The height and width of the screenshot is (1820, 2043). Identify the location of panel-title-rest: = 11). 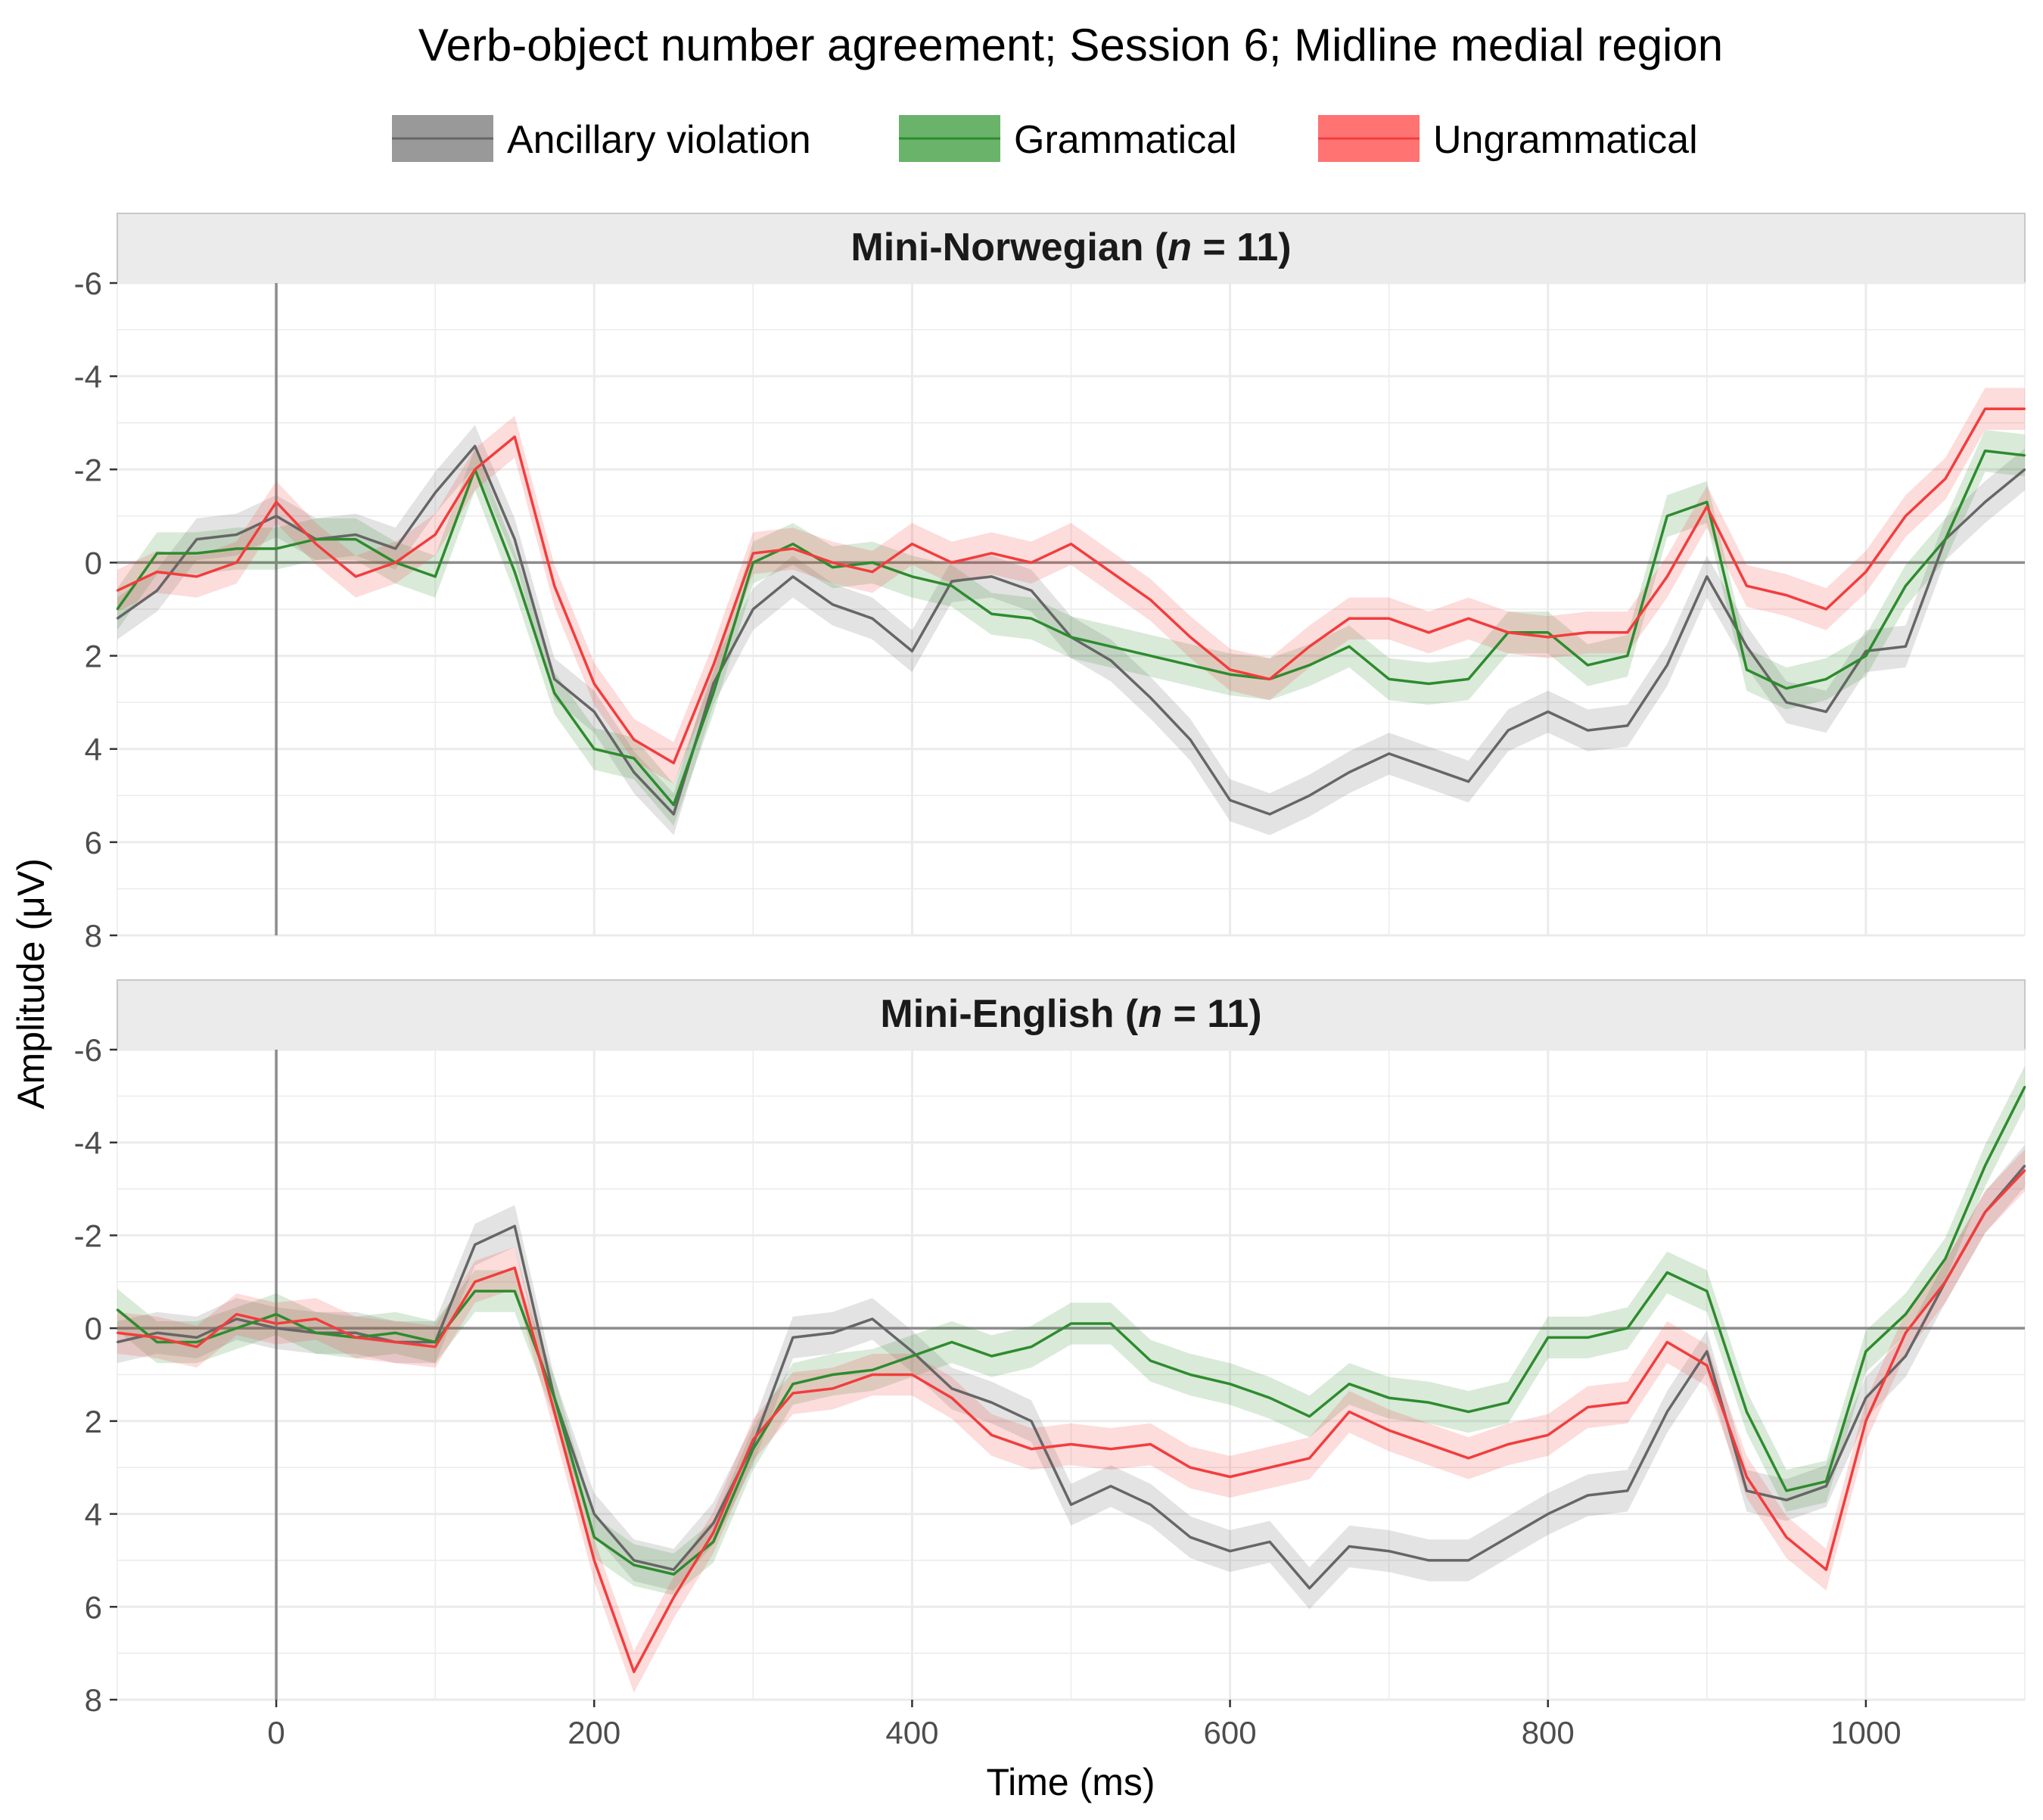
(1242, 248).